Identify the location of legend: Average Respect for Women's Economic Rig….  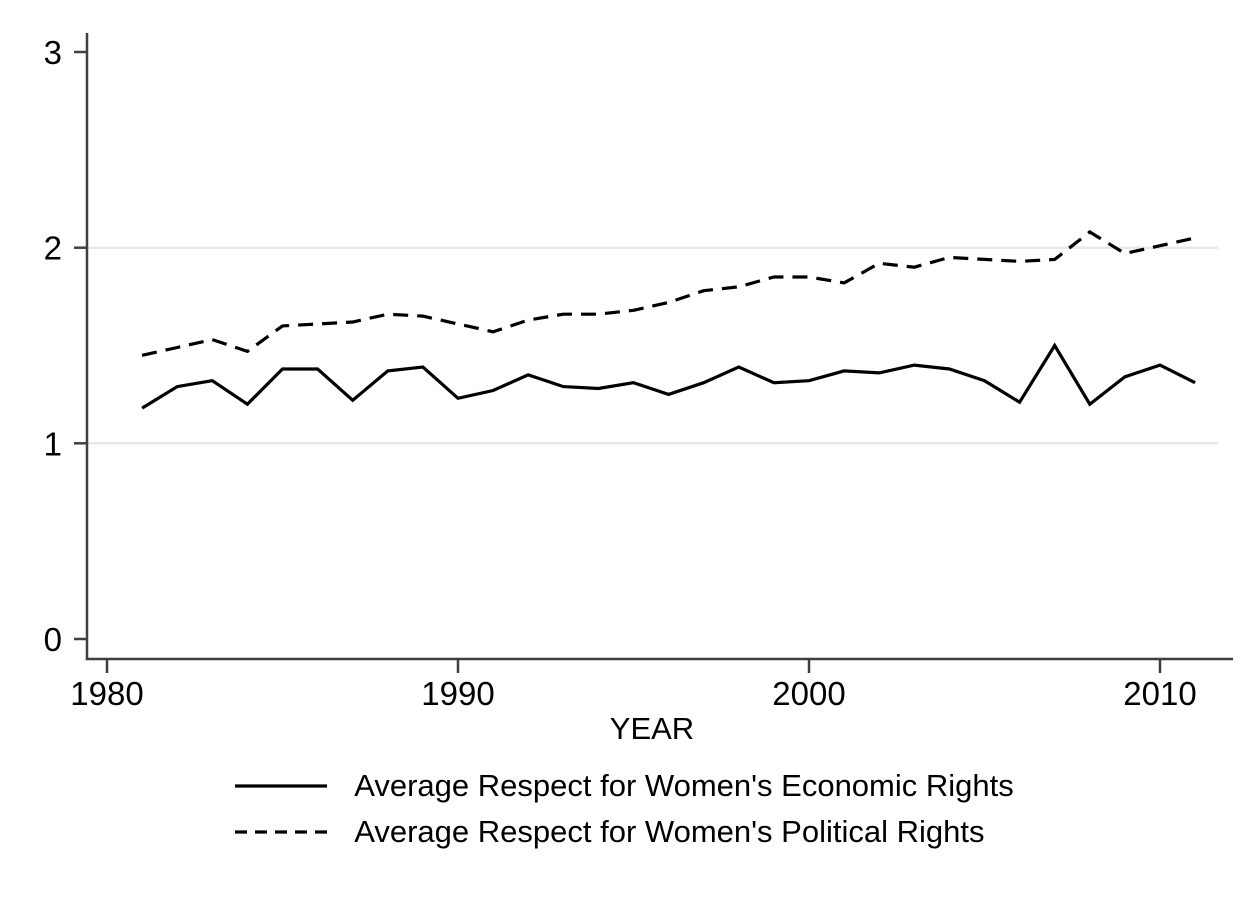
(624, 809).